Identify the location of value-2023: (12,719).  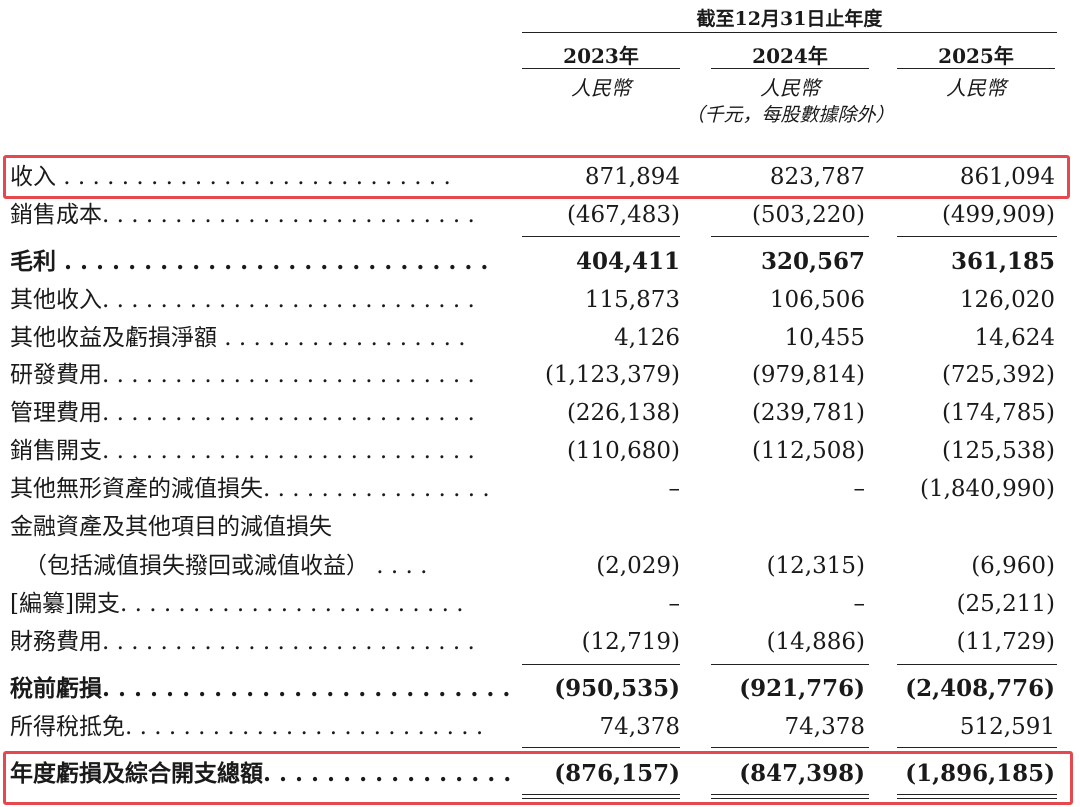
(630, 642).